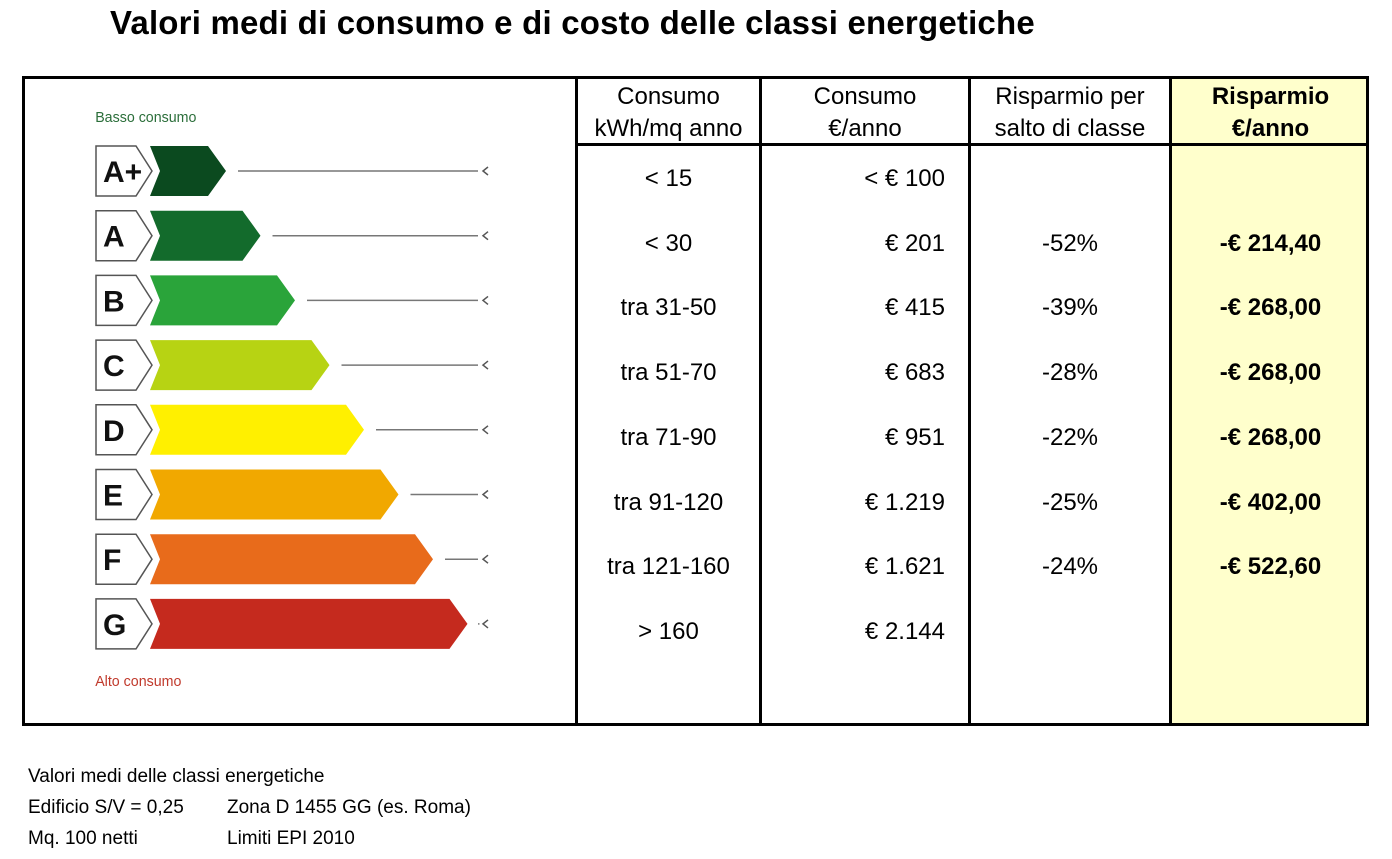 The image size is (1392, 859). I want to click on cell-consumo-kwh: > 160, so click(668, 631).